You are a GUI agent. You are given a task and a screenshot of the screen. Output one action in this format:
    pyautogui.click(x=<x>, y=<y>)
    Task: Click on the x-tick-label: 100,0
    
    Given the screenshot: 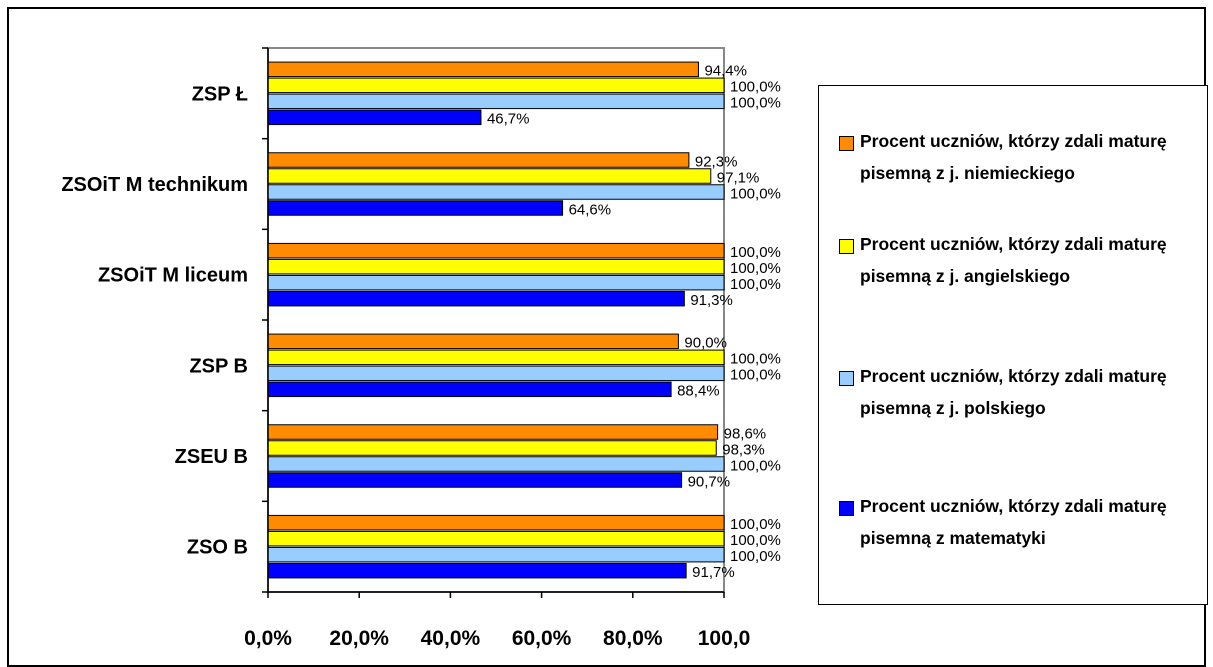 What is the action you would take?
    pyautogui.click(x=724, y=638)
    